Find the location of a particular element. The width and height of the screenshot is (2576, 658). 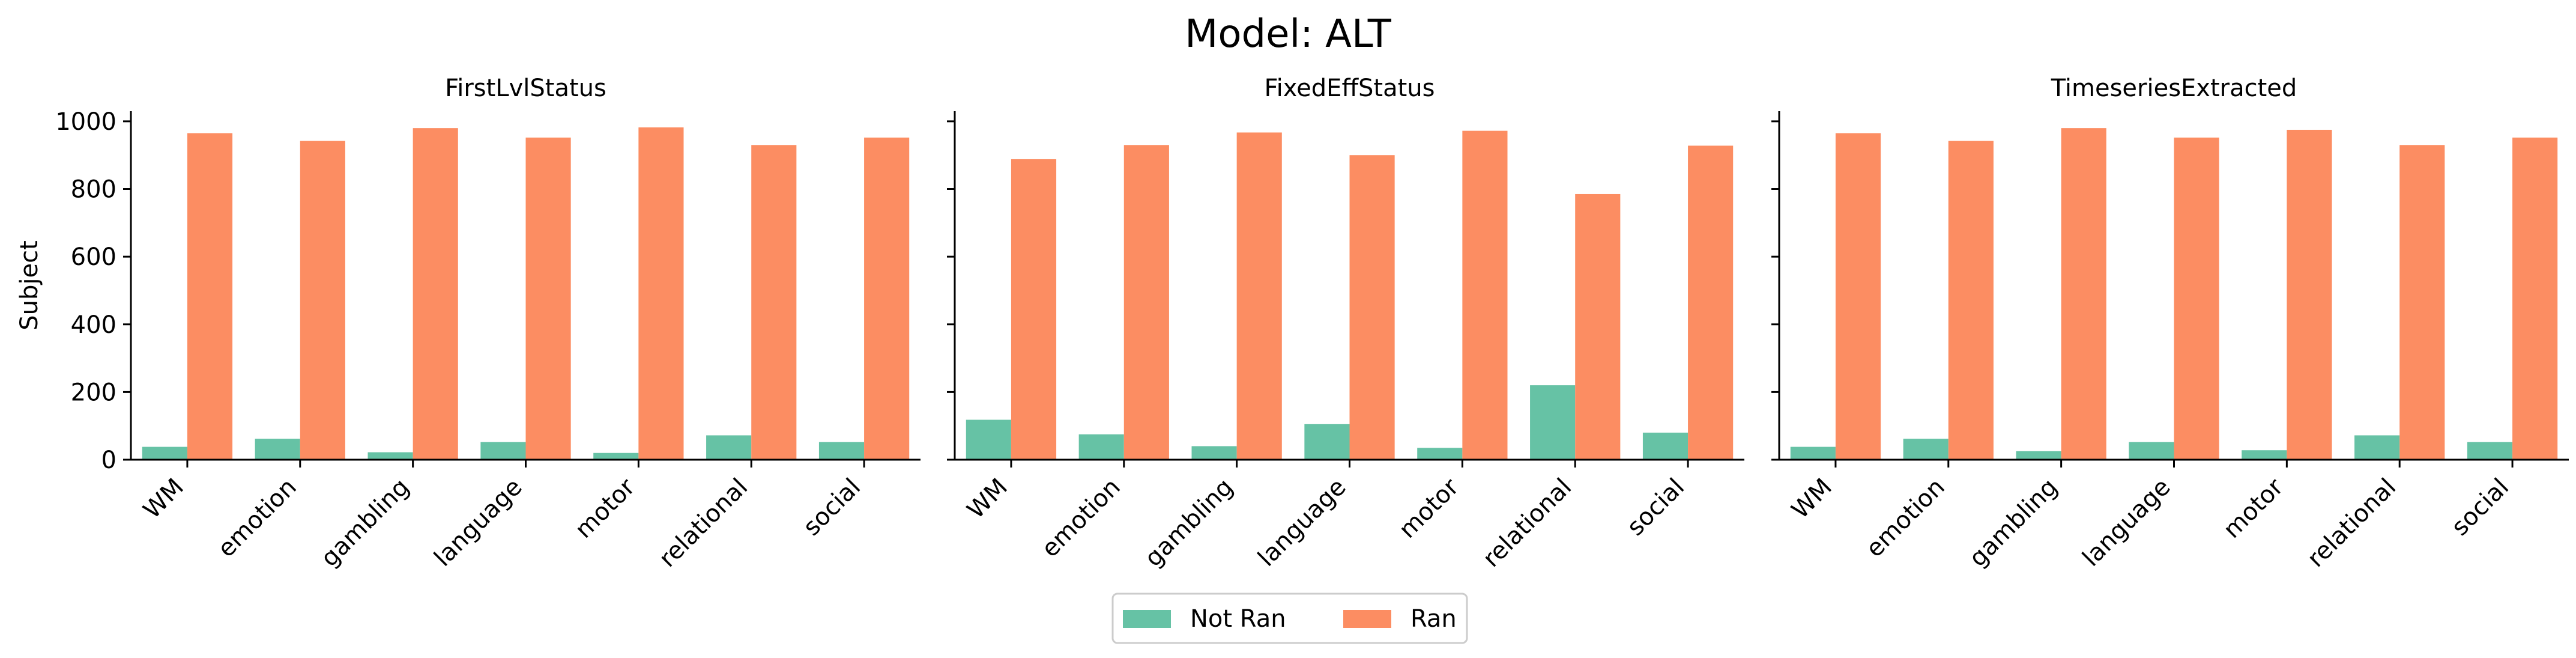

y-tick-label: 800 is located at coordinates (93, 190).